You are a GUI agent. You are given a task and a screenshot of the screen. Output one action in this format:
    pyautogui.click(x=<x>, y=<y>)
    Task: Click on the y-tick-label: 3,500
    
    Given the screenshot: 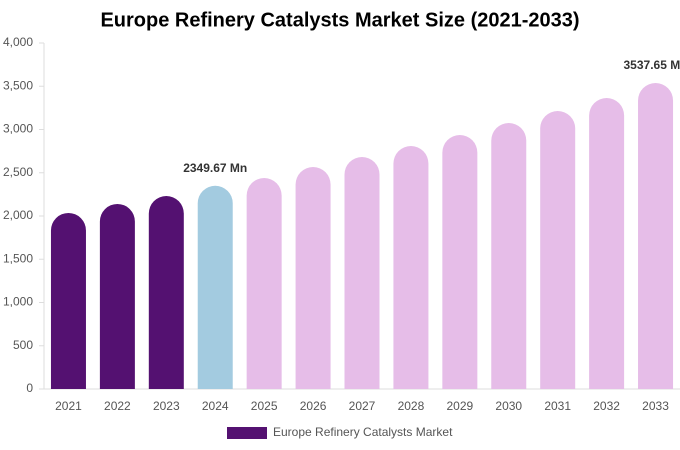 What is the action you would take?
    pyautogui.click(x=18, y=85)
    